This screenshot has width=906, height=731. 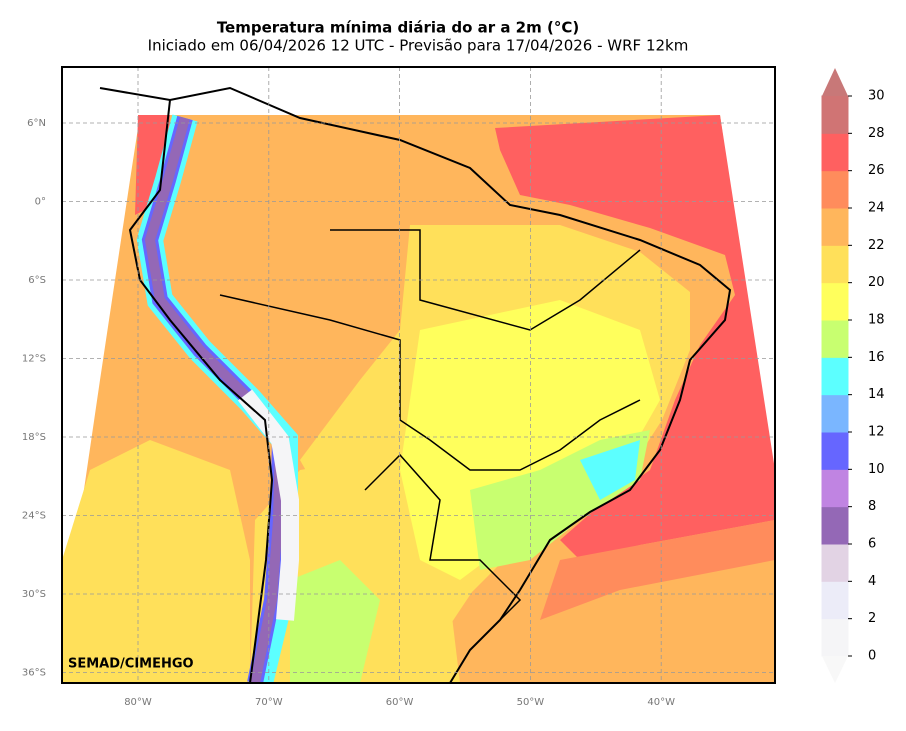 I want to click on lat-label: 6°N, so click(x=36, y=123).